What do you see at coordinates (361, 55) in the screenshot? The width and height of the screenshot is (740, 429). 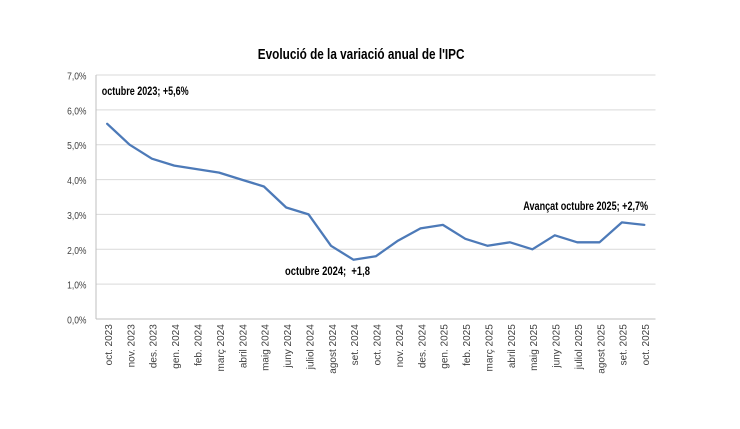 I see `svg-text:Evolució de la variació anual: Evolució de la variació anual de l'IPC` at bounding box center [361, 55].